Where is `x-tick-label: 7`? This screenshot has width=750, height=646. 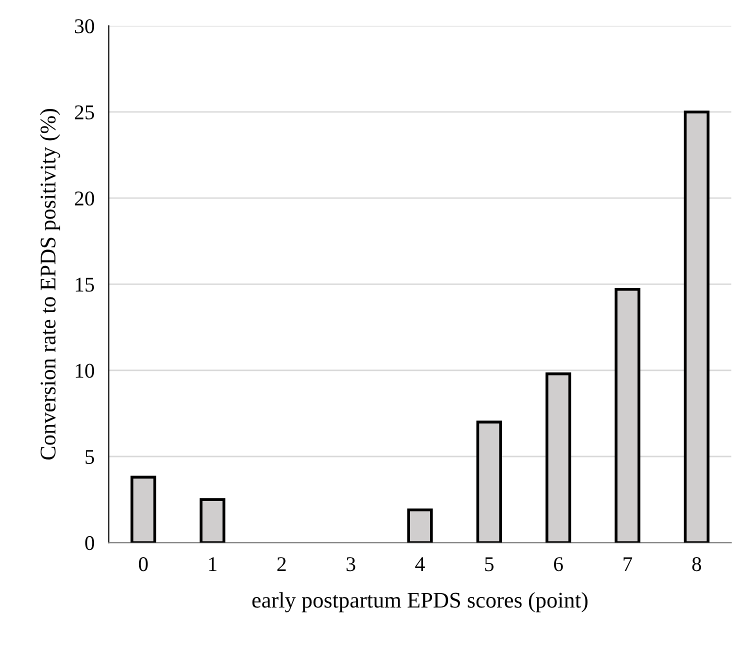
x-tick-label: 7 is located at coordinates (628, 564).